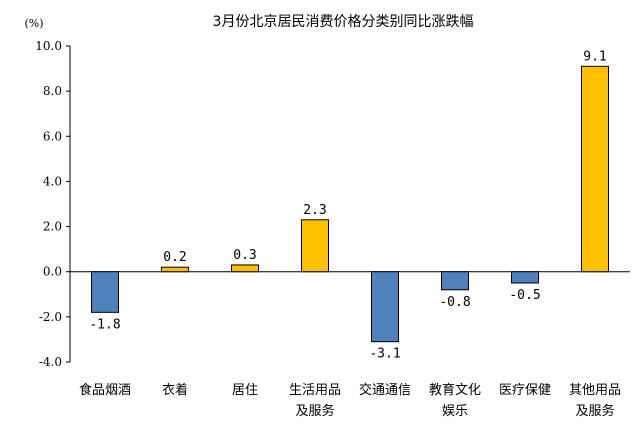  Describe the element at coordinates (594, 56) in the screenshot. I see `data-label: 9.1` at that location.